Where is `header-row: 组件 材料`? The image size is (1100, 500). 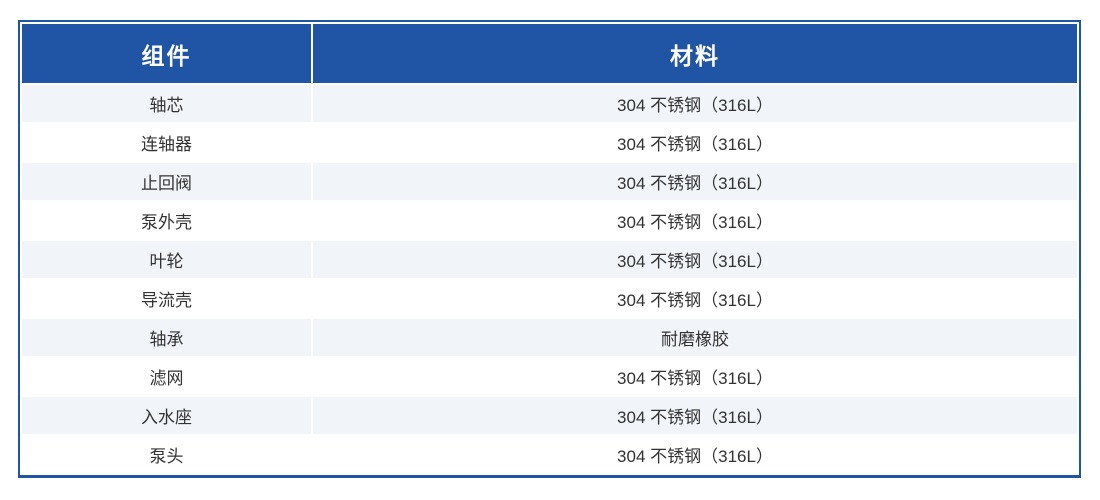 header-row: 组件 材料 is located at coordinates (549, 53).